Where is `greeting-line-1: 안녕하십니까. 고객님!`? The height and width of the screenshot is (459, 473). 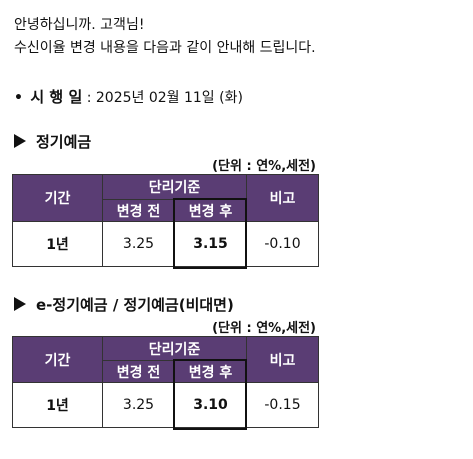 greeting-line-1: 안녕하십니까. 고객님! is located at coordinates (79, 25).